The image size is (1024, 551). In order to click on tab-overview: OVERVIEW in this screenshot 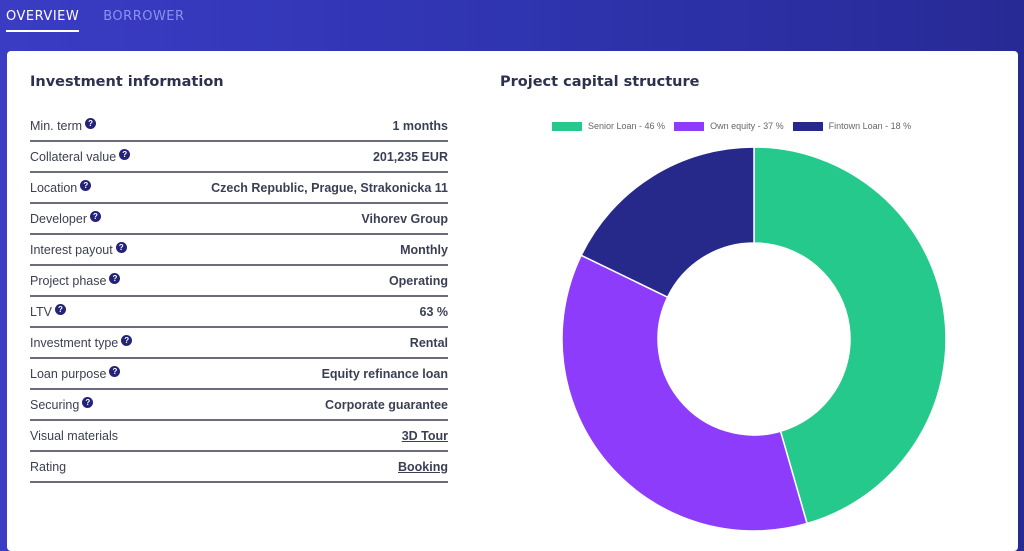, I will do `click(43, 16)`.